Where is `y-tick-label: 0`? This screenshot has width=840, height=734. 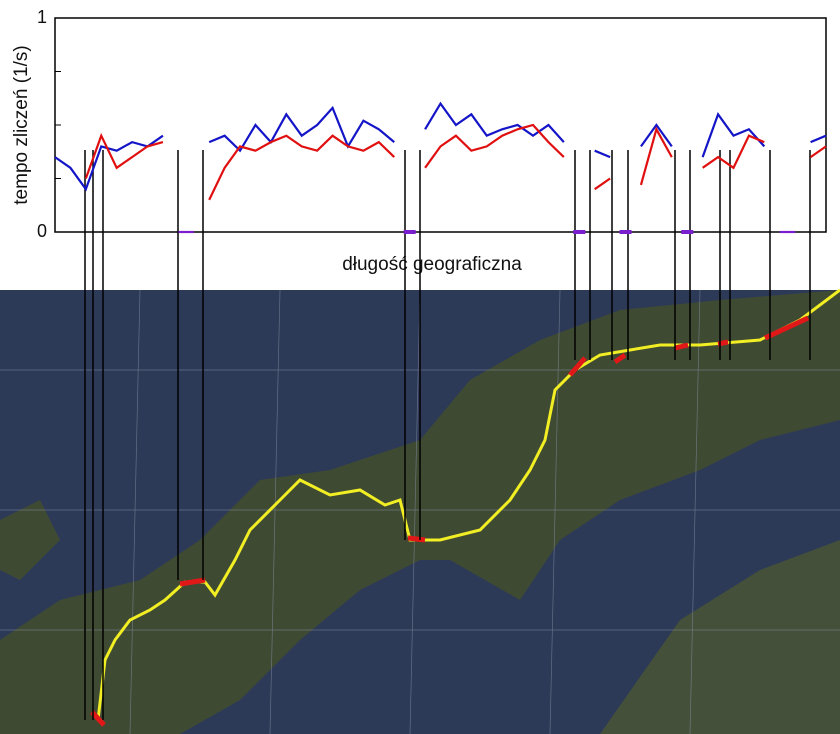
y-tick-label: 0 is located at coordinates (42, 231).